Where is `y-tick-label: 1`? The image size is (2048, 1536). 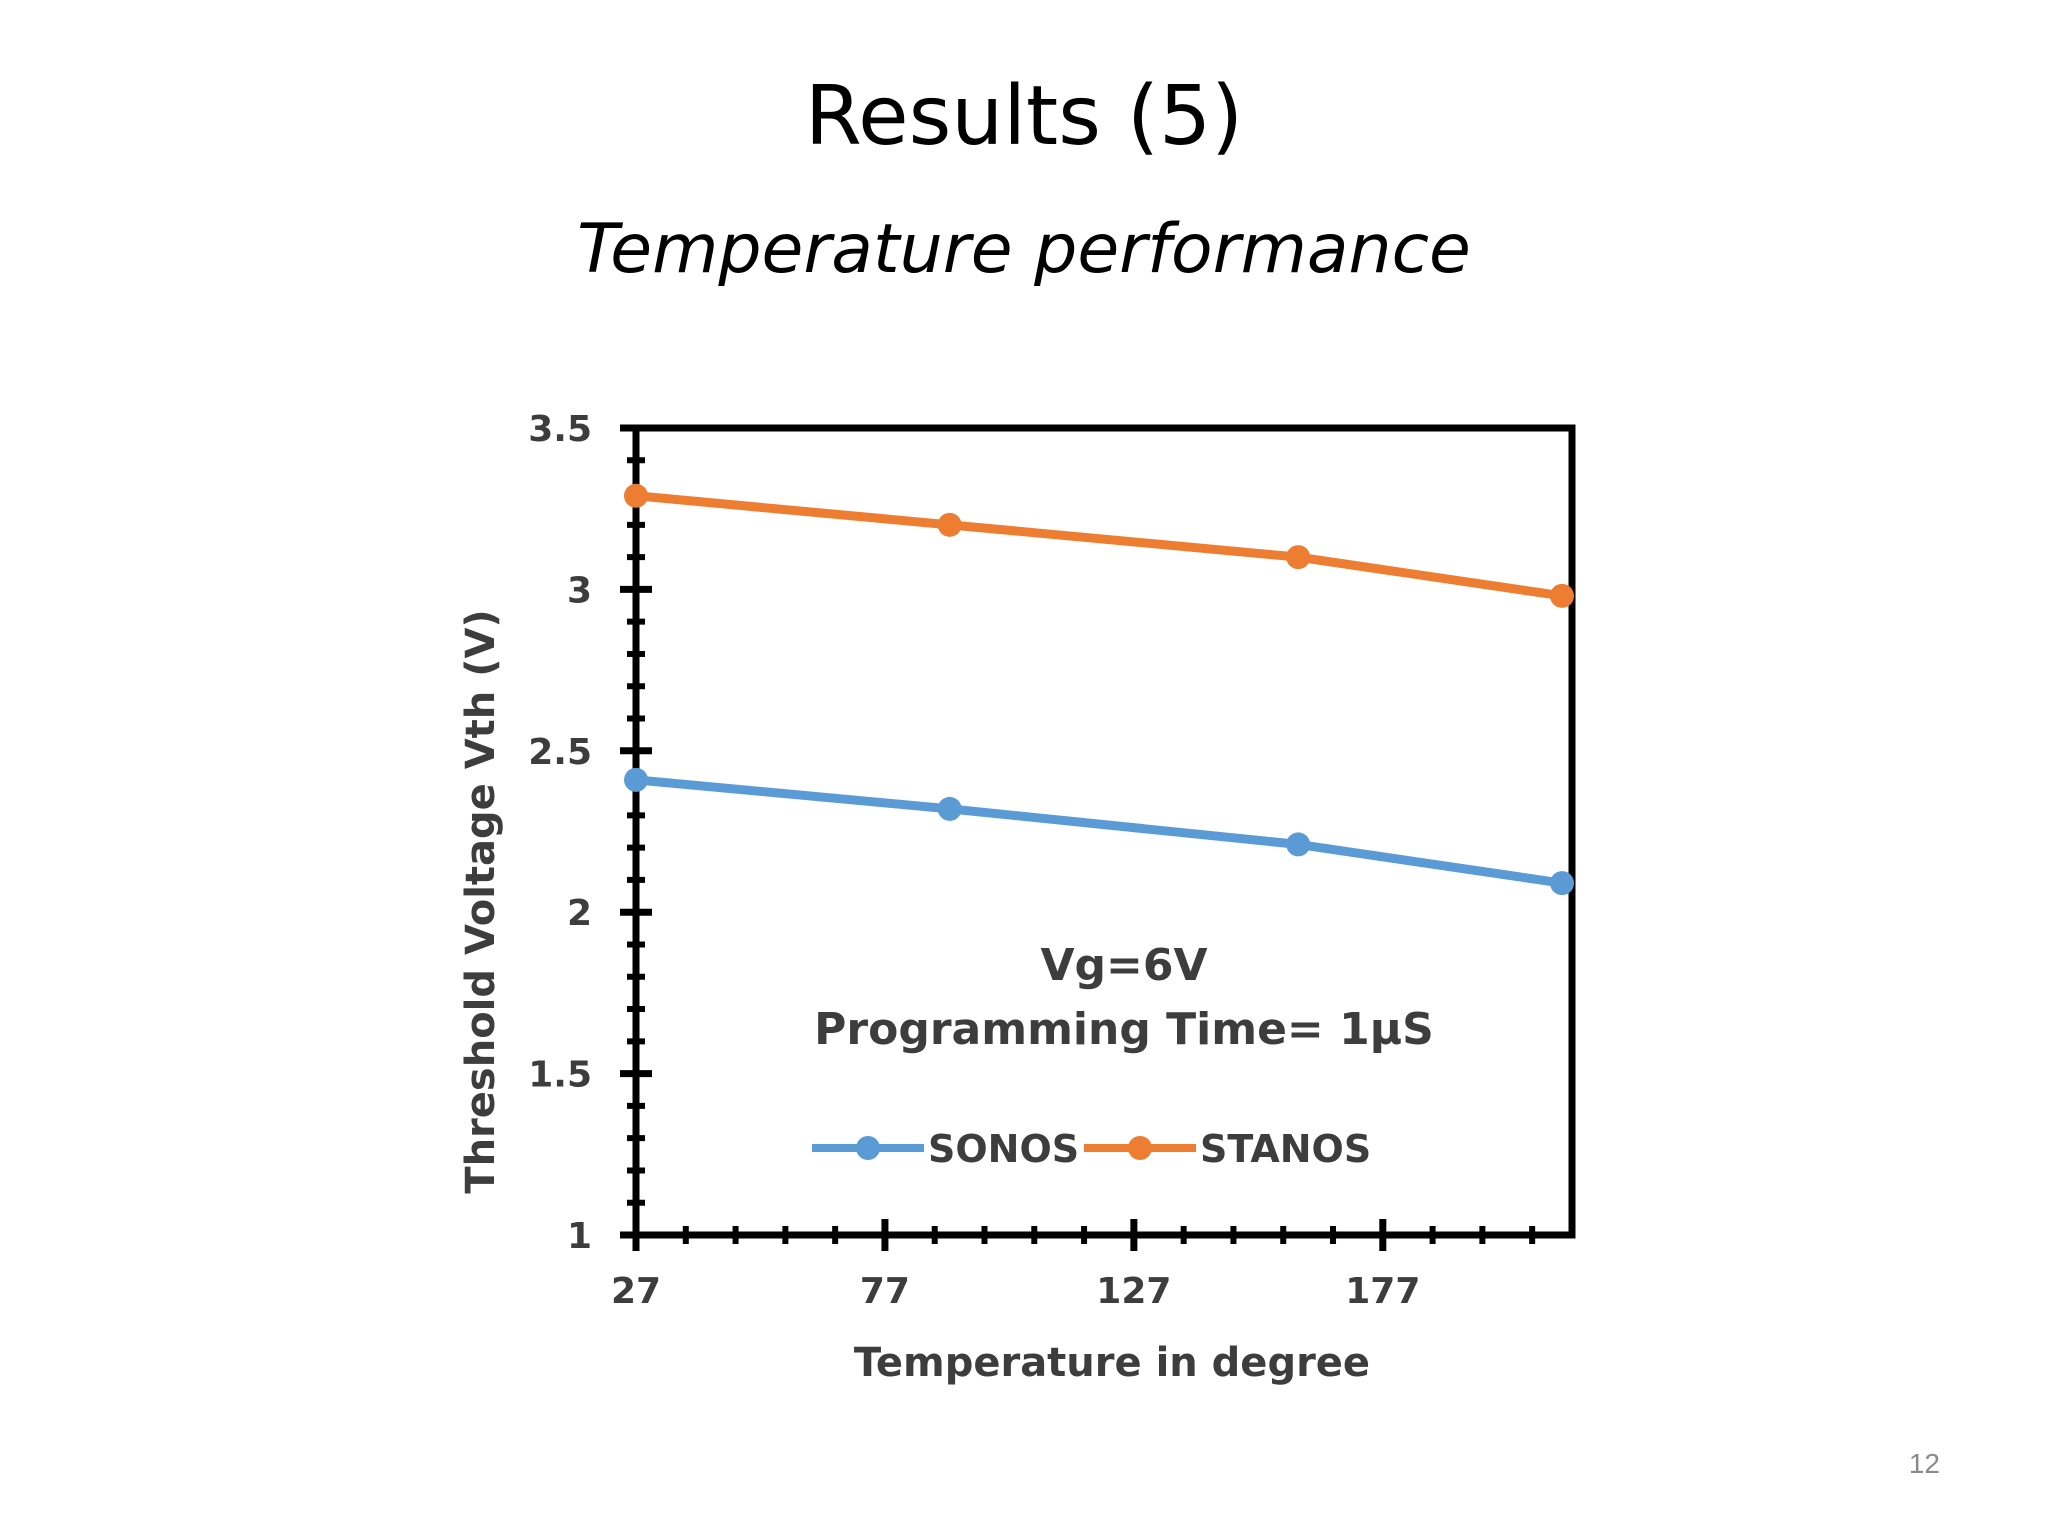
y-tick-label: 1 is located at coordinates (579, 1236).